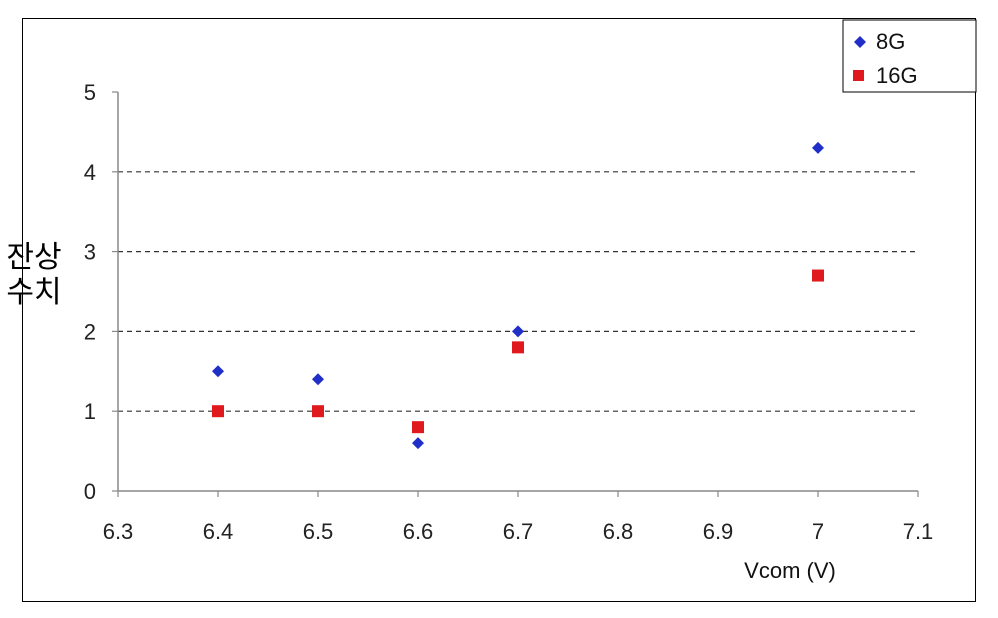 Image resolution: width=998 pixels, height=618 pixels. What do you see at coordinates (718, 531) in the screenshot?
I see `x-tick-label-6.9: 6.9` at bounding box center [718, 531].